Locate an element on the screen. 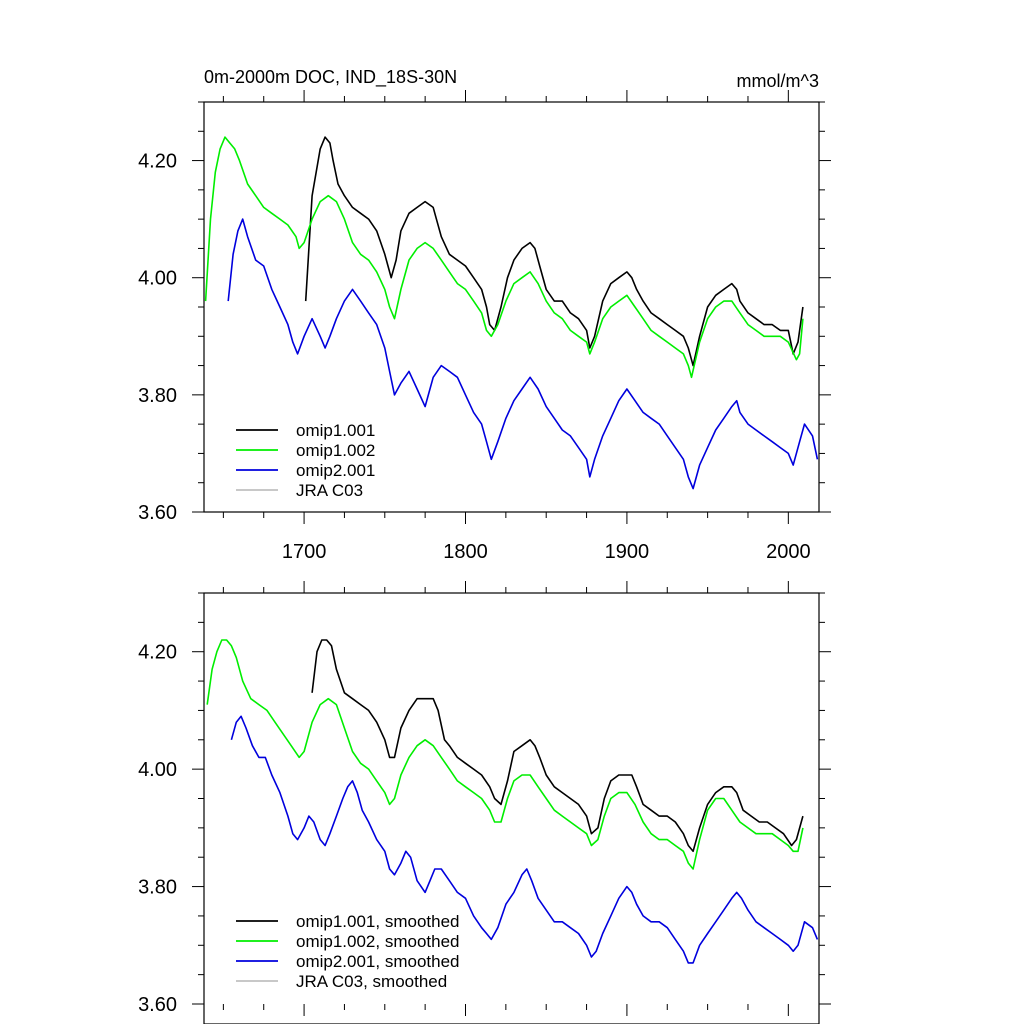  series-line-omip1-002-smoothed is located at coordinates (505, 754).